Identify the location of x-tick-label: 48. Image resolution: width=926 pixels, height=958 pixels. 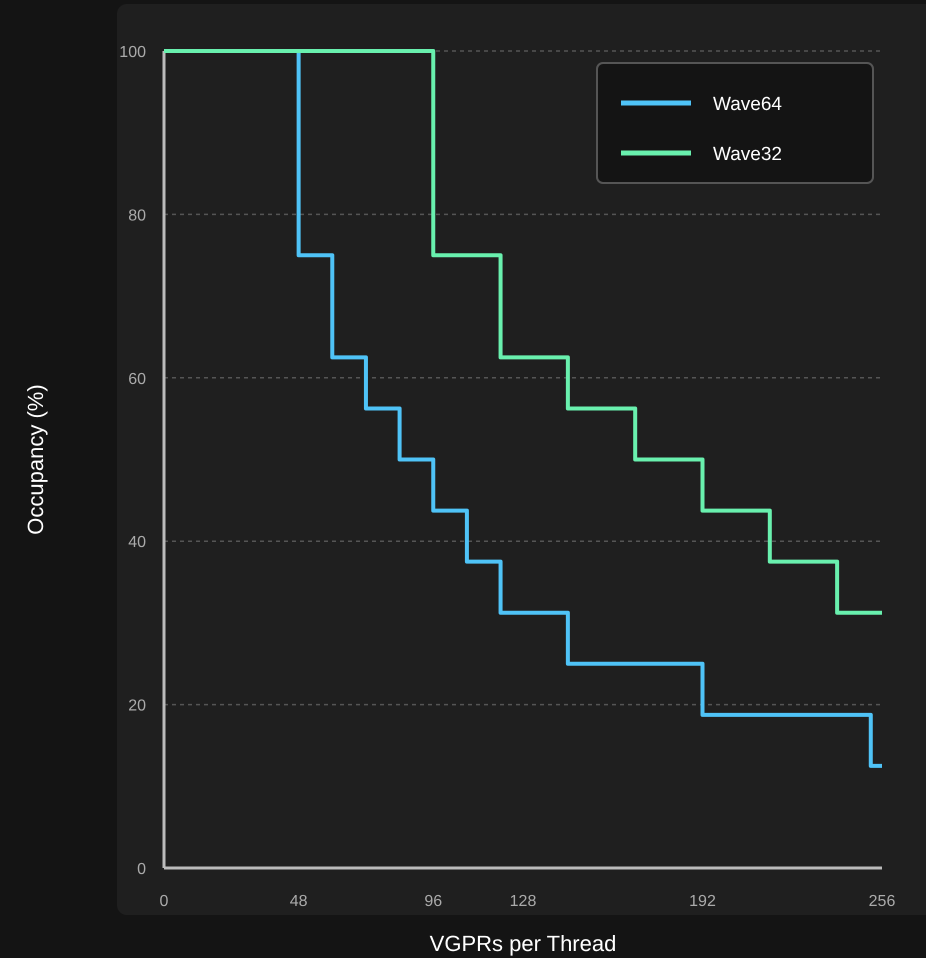
(299, 901).